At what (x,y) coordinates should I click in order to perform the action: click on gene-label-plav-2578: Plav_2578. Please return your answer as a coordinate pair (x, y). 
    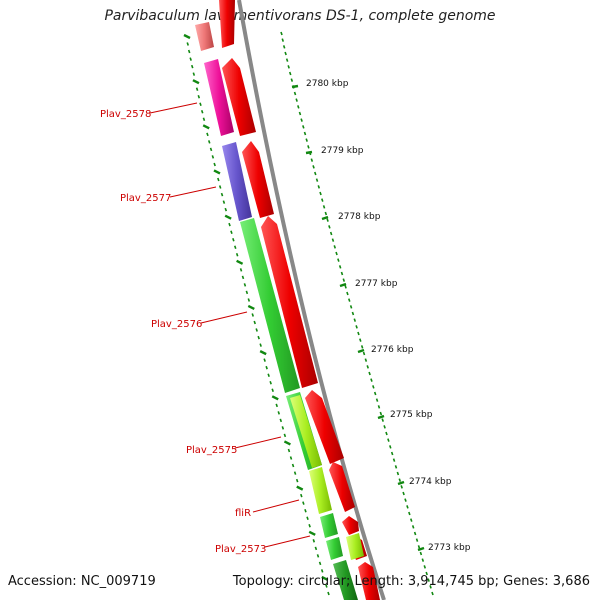
    Looking at the image, I should click on (125, 114).